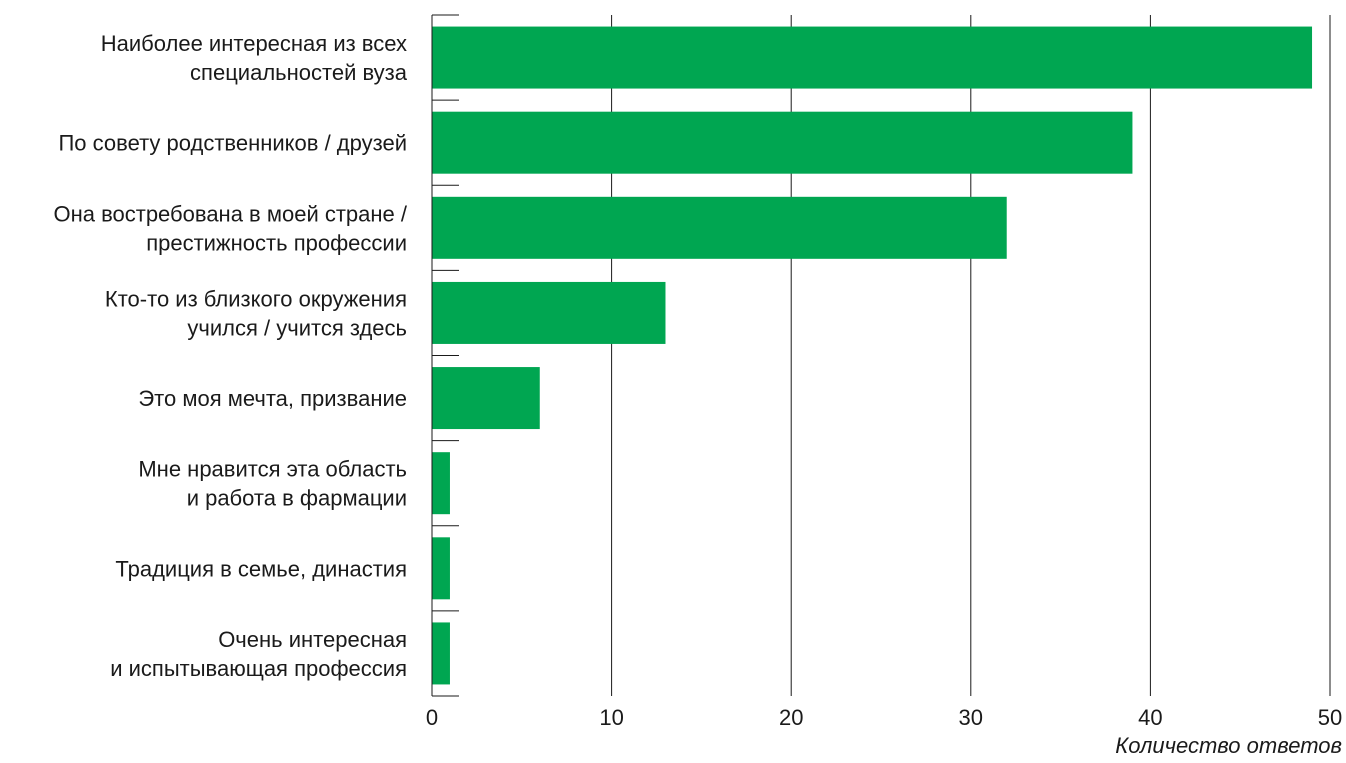  Describe the element at coordinates (256, 298) in the screenshot. I see `category-label-line: Кто-то из близкого окружения` at that location.